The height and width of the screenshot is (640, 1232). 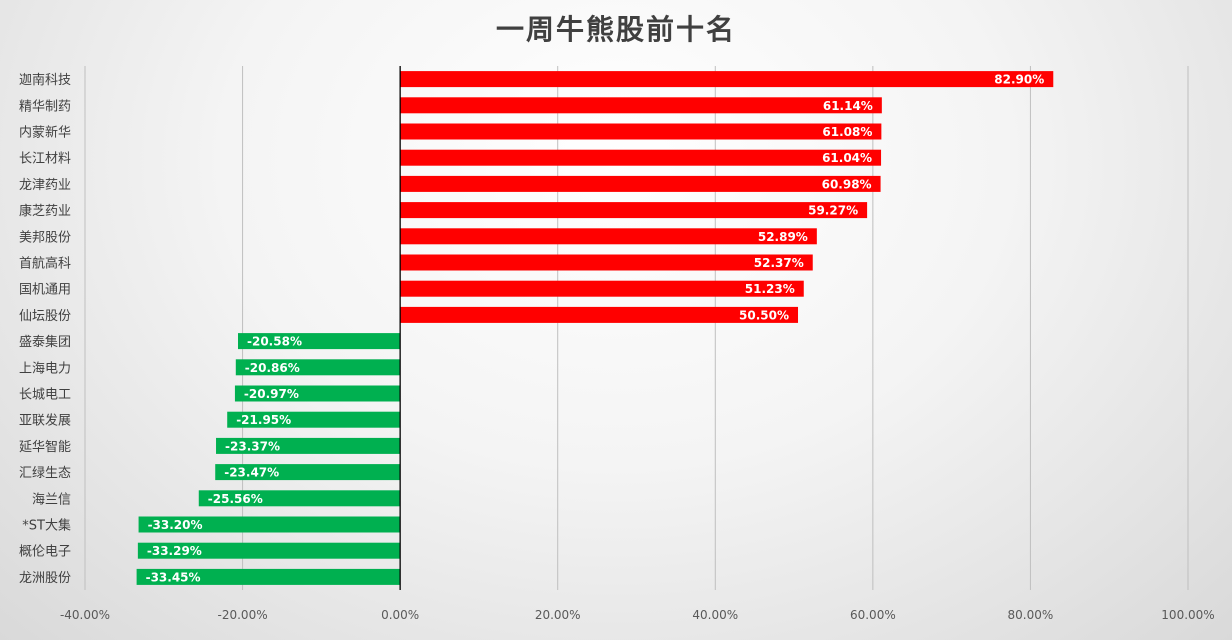 I want to click on category-label: 国机通用, so click(x=45, y=290).